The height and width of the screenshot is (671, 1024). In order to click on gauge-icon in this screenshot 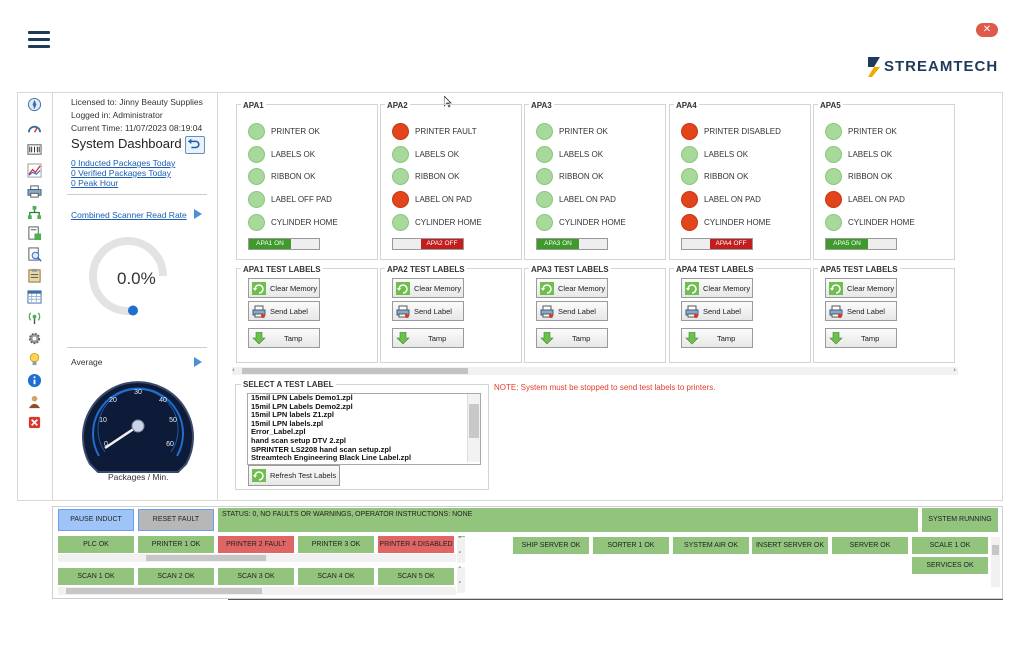, I will do `click(34, 128)`.